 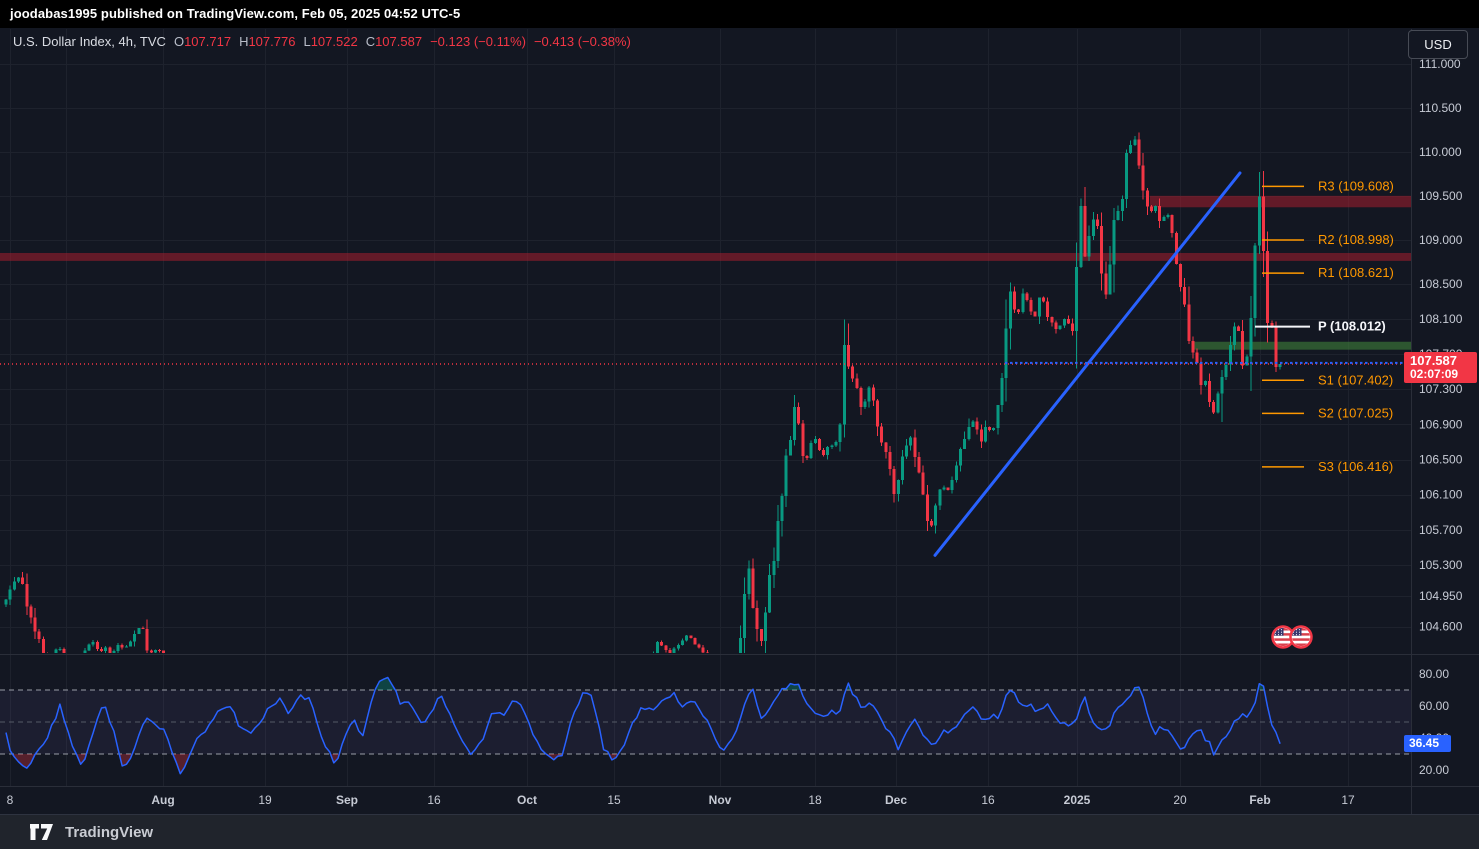 I want to click on legend-low: L107.522, so click(x=330, y=41).